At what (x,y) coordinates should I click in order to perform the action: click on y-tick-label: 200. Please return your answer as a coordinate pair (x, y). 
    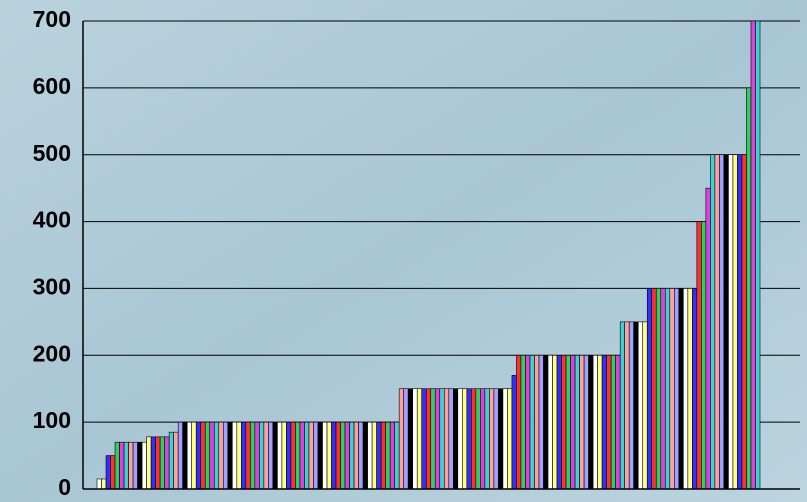
    Looking at the image, I should click on (52, 353).